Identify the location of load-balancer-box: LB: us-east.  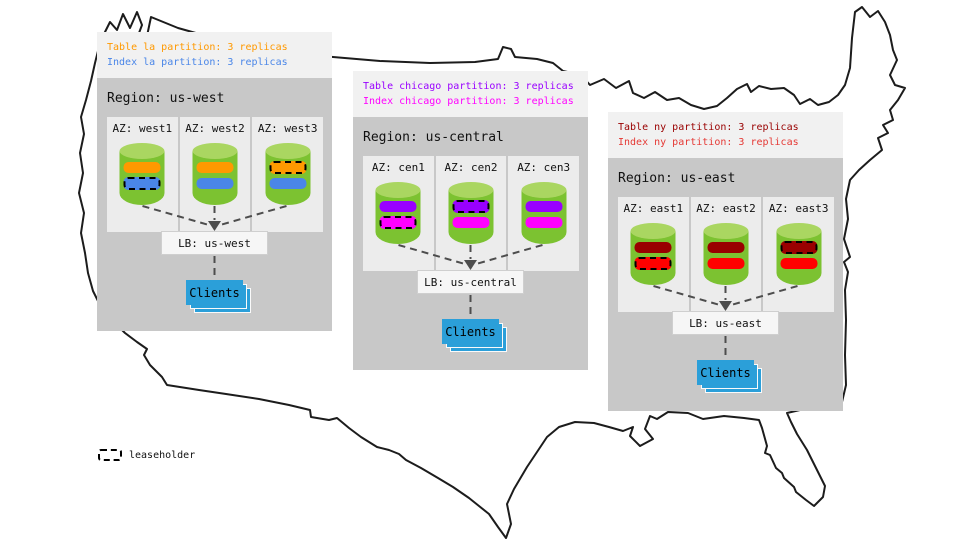
(725, 323).